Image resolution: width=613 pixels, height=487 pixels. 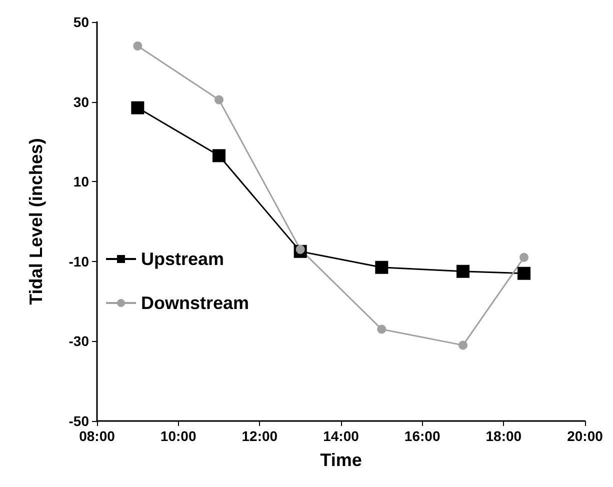 What do you see at coordinates (195, 303) in the screenshot?
I see `legend-label: Downstream` at bounding box center [195, 303].